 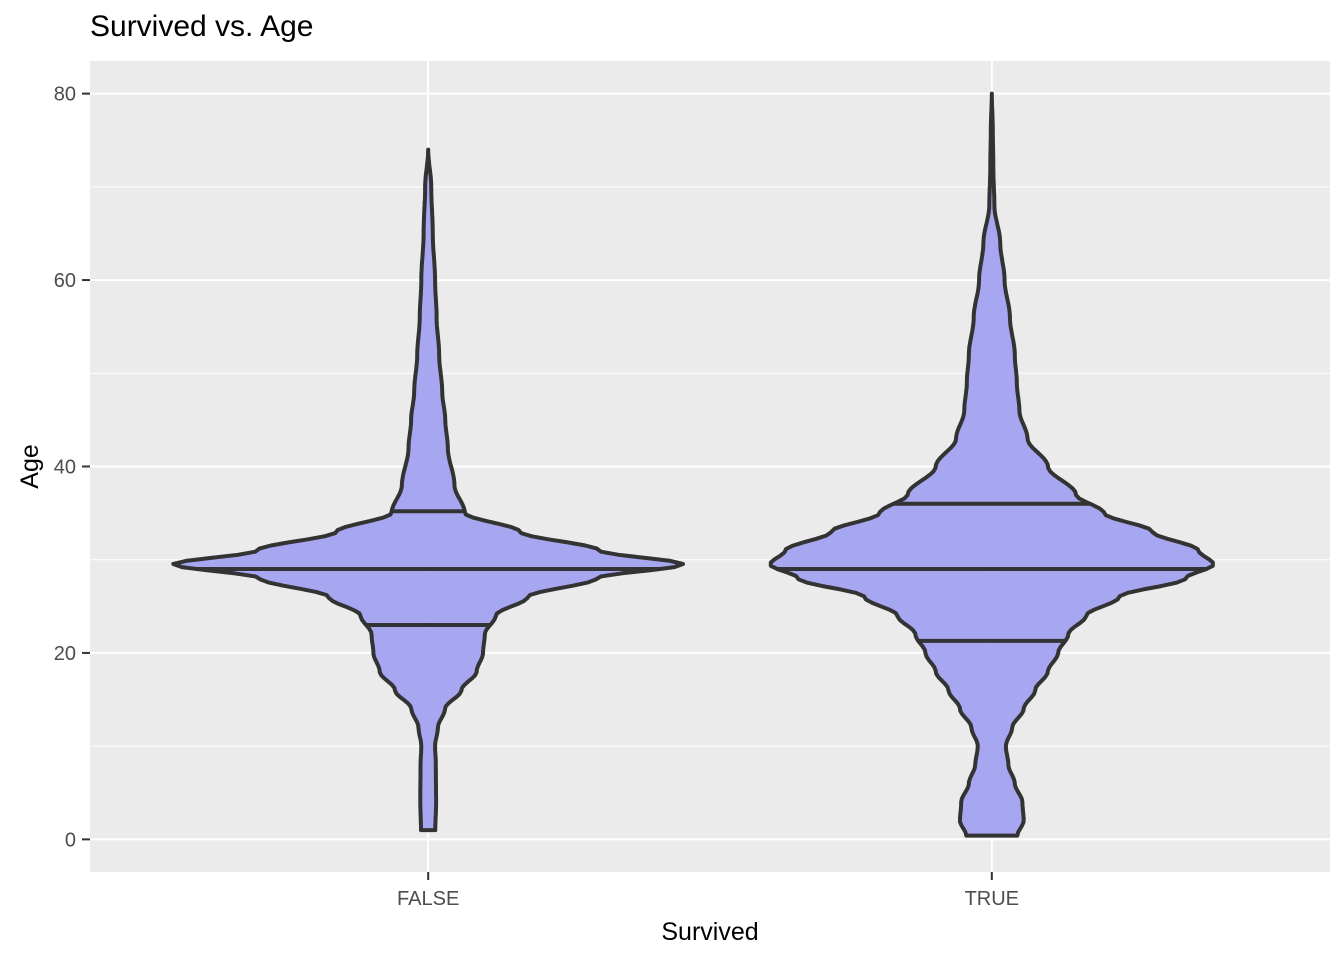 What do you see at coordinates (428, 899) in the screenshot?
I see `x-tick-label: FALSE` at bounding box center [428, 899].